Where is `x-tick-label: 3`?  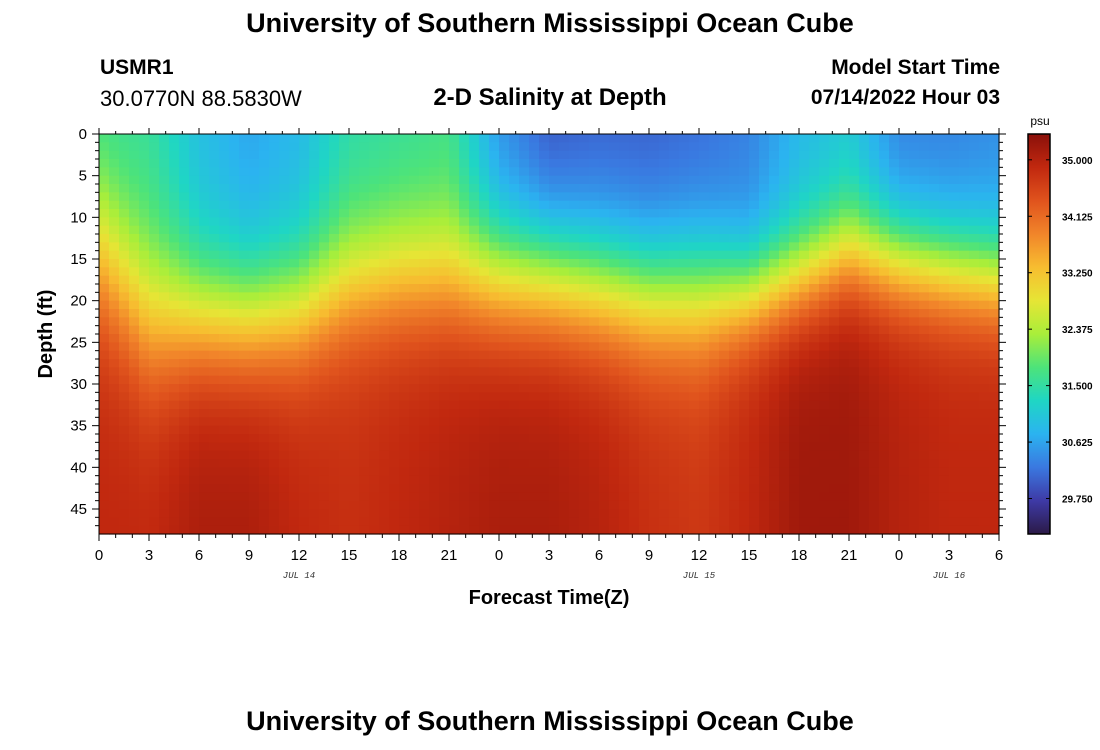 x-tick-label: 3 is located at coordinates (549, 555).